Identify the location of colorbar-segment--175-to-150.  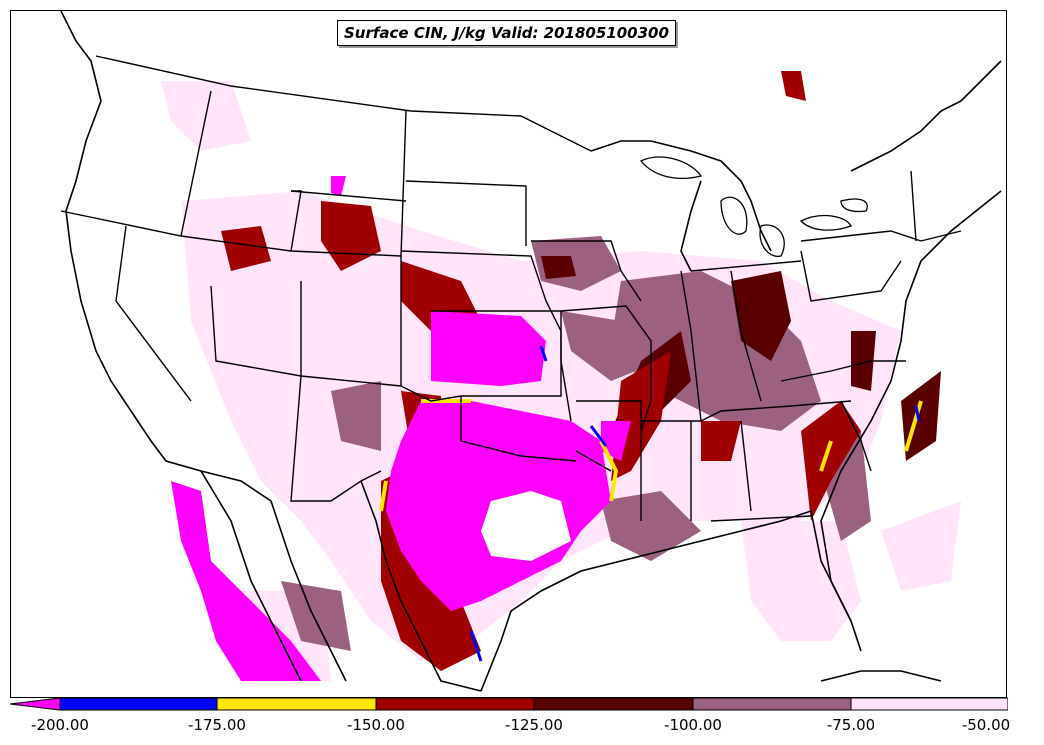
(296, 704).